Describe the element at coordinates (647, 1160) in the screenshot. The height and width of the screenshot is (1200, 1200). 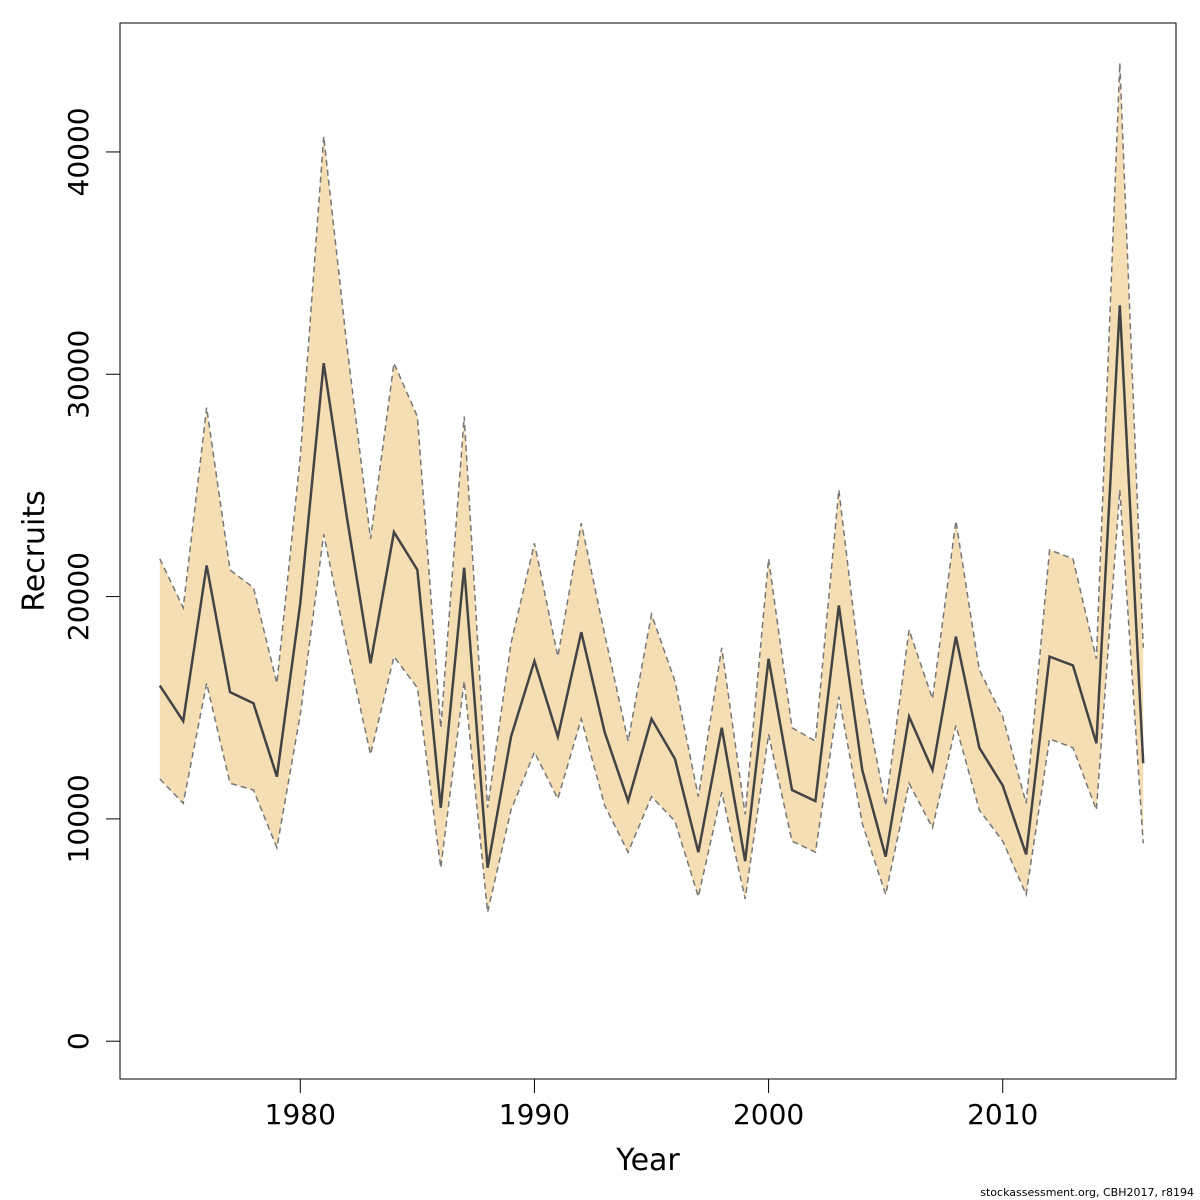
I see `x-axis-title: Year` at that location.